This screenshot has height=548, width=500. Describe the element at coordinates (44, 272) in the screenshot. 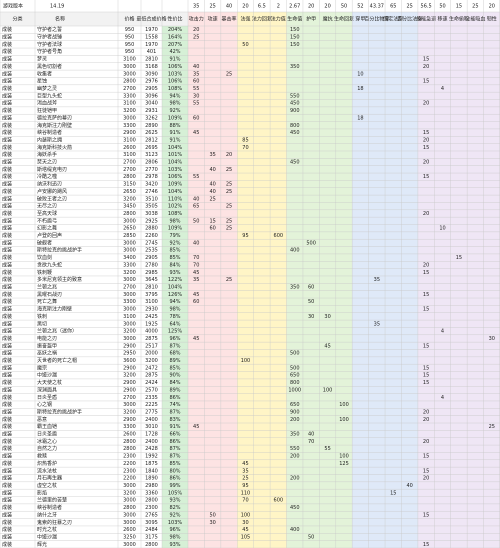

I see `item-name: 铁刺鞭` at that location.